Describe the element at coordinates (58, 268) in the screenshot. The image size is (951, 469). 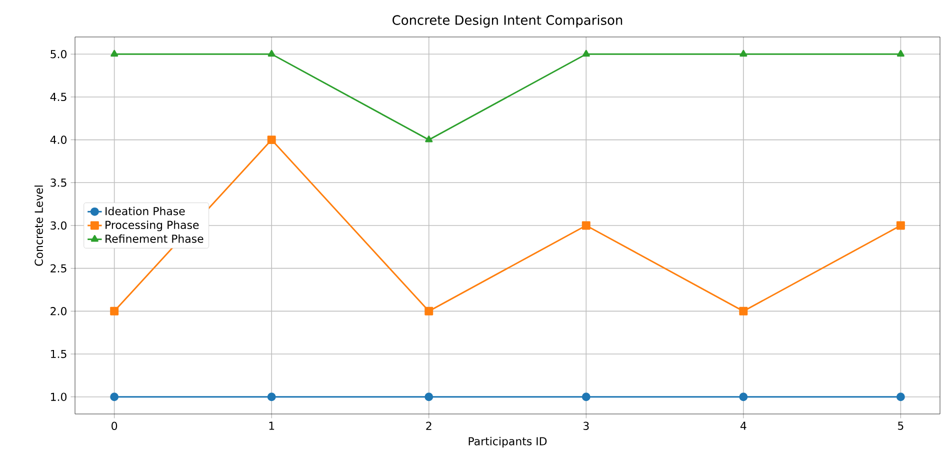
I see `y-tick-label: 2.5` at that location.